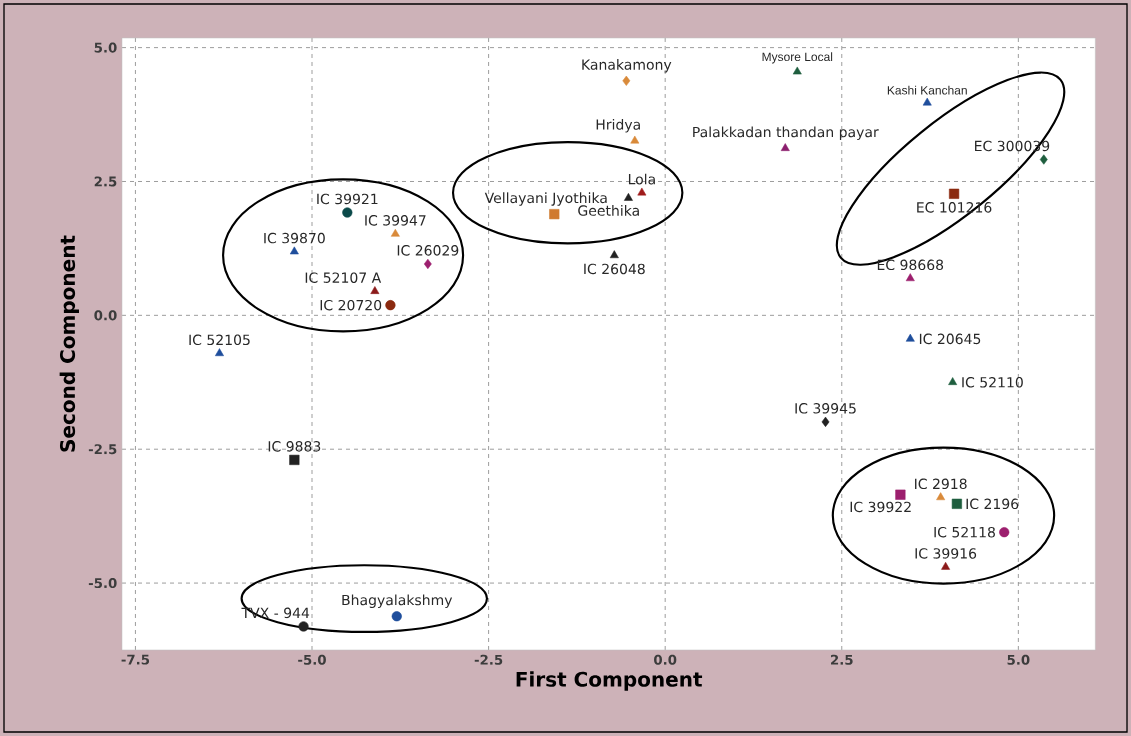 The height and width of the screenshot is (736, 1131). What do you see at coordinates (941, 484) in the screenshot?
I see `series-label: IC 2918` at bounding box center [941, 484].